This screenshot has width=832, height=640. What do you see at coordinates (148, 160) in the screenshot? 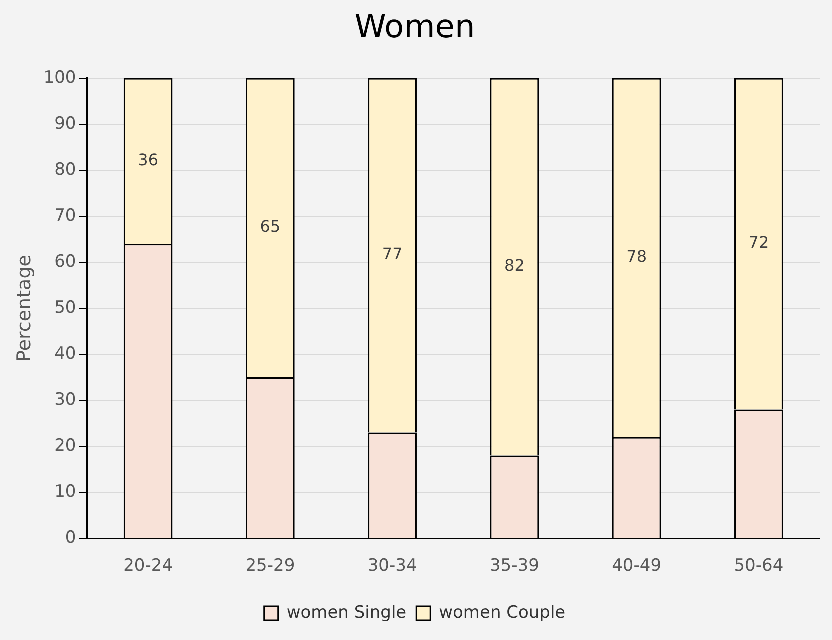
I see `data-label: 36` at bounding box center [148, 160].